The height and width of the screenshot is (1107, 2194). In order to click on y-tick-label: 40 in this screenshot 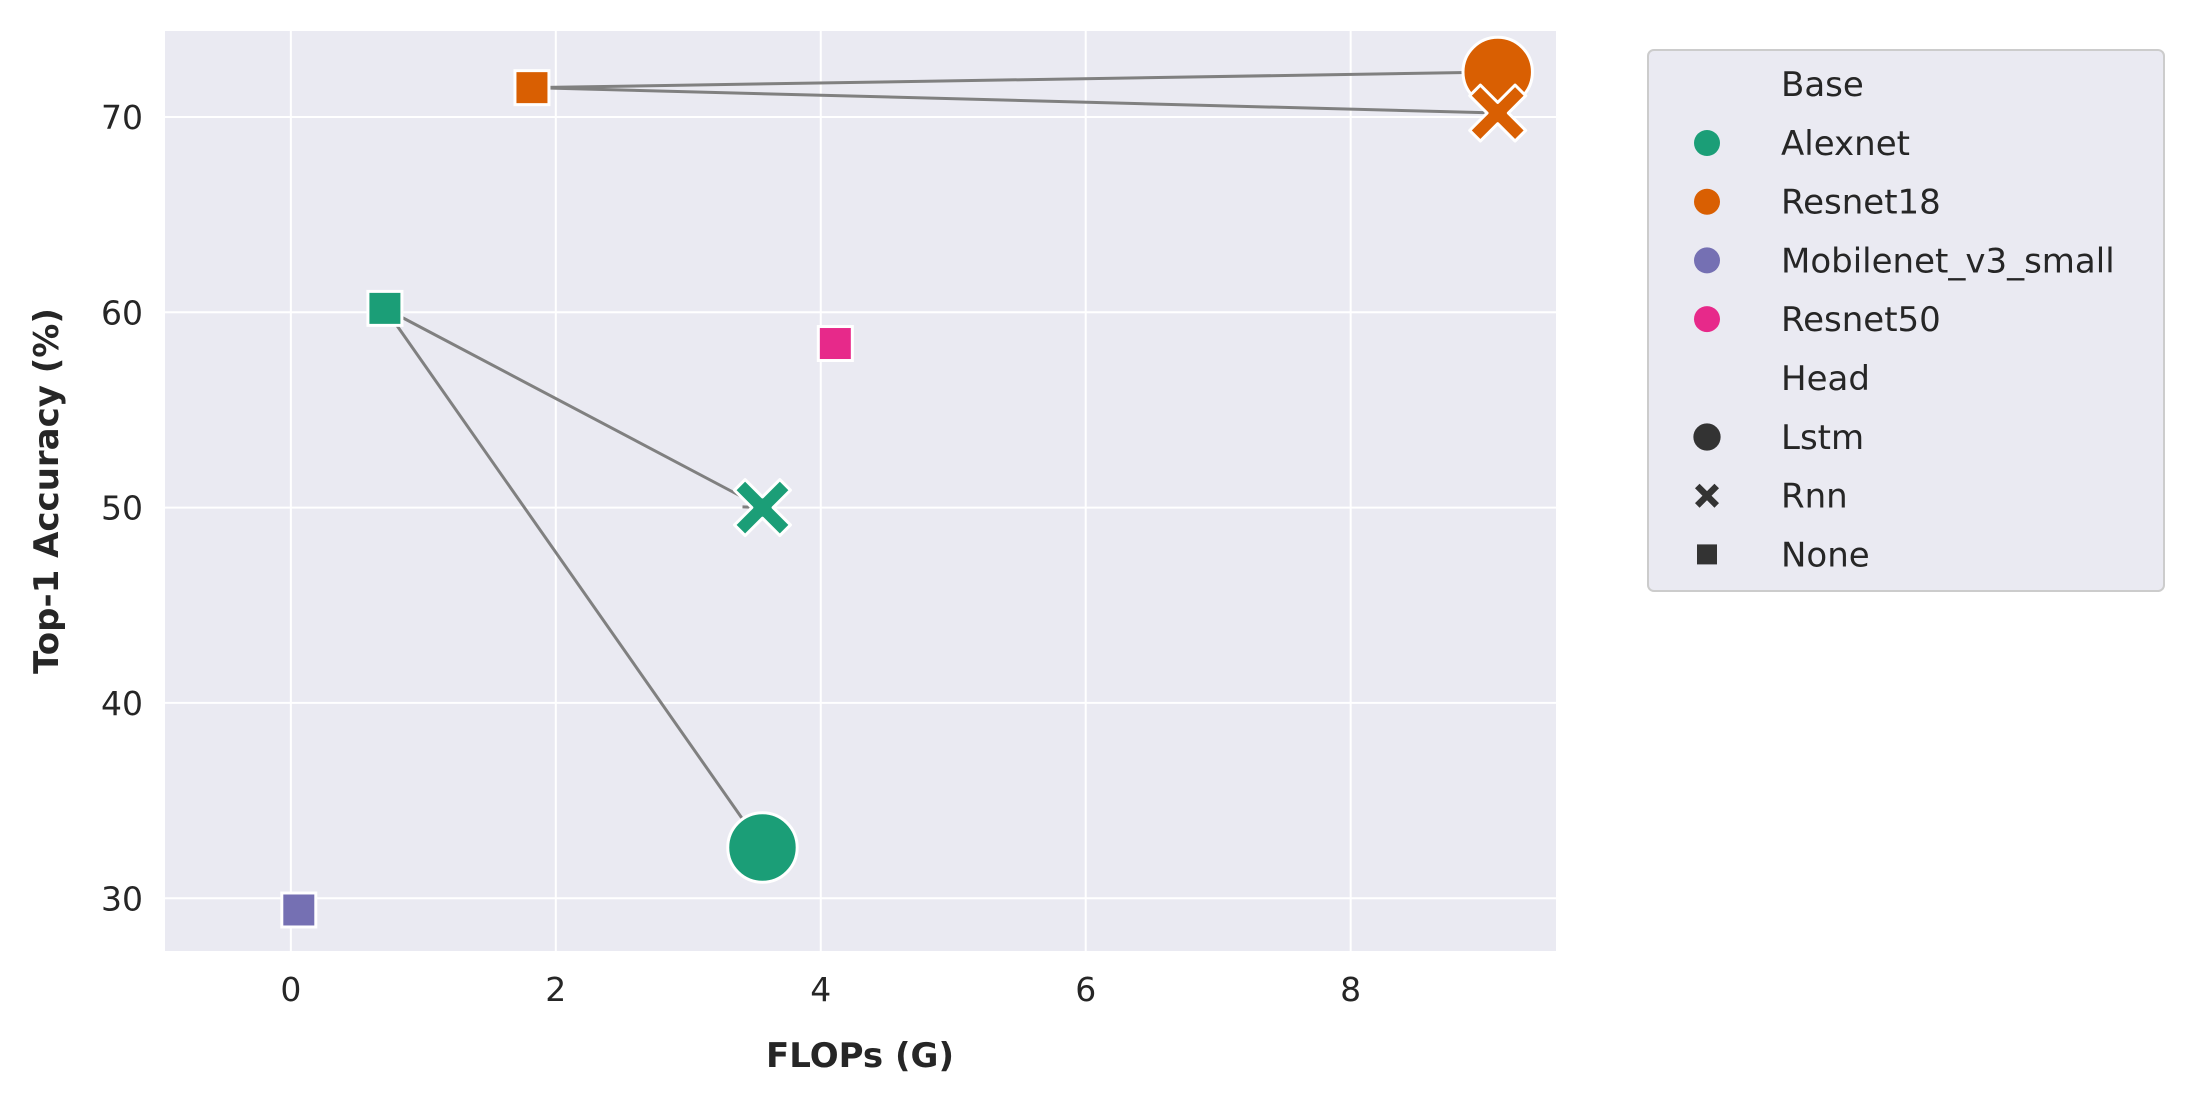, I will do `click(122, 703)`.